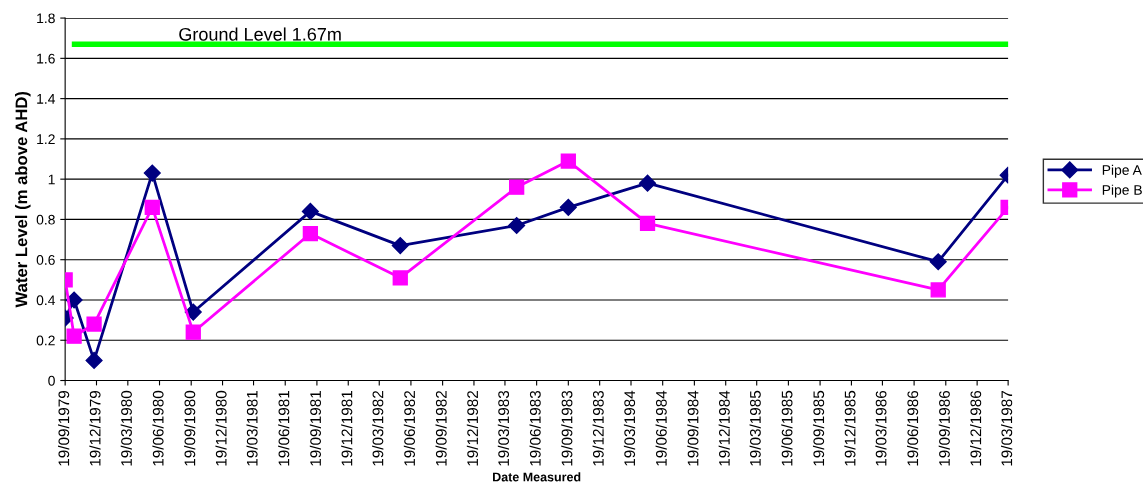  I want to click on y-tick-label: 0, so click(51, 380).